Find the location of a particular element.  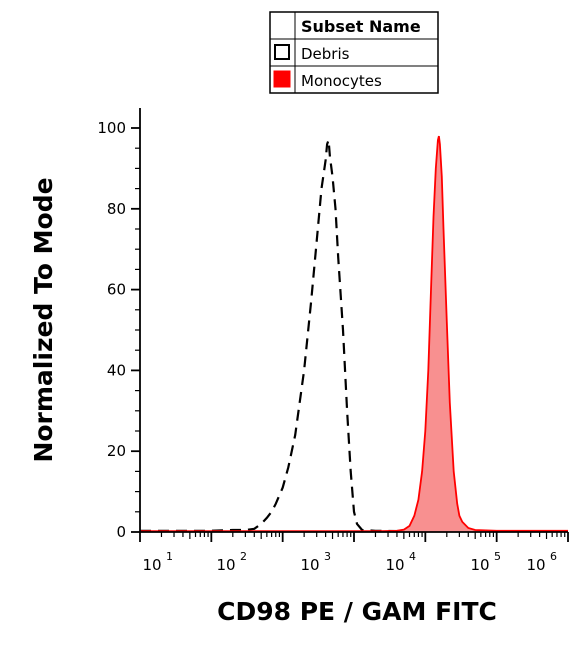

legend: Subset Name Debris Monocytes is located at coordinates (354, 52).